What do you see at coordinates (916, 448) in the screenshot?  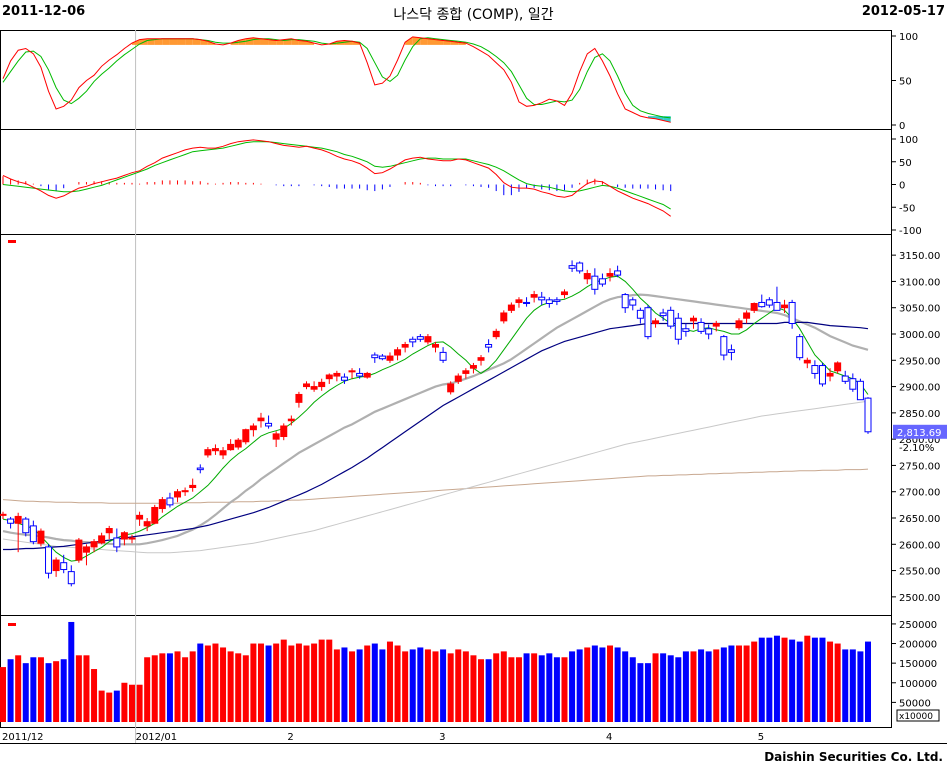 I see `last-change-label: -2.10%` at bounding box center [916, 448].